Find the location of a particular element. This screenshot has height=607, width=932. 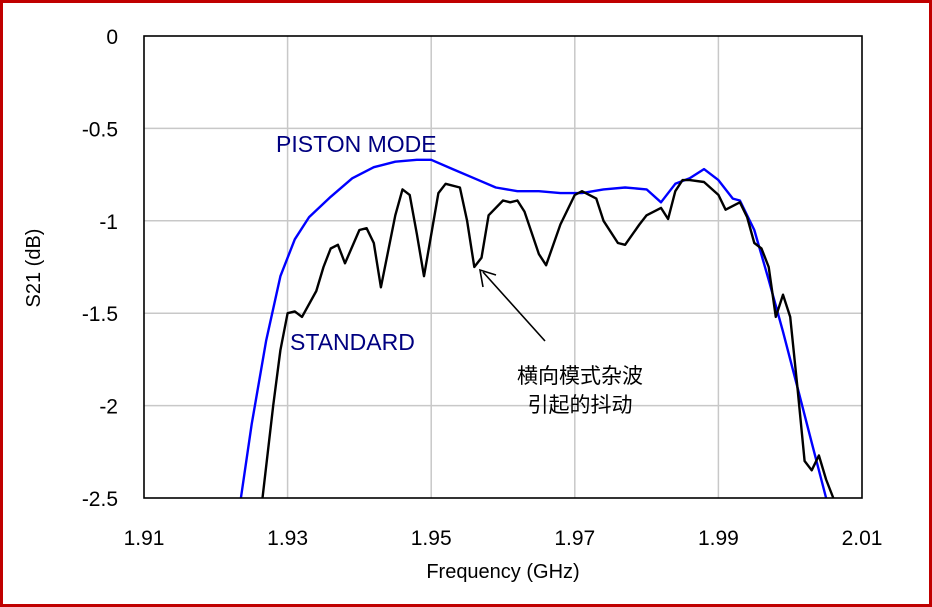

y-tick-label: -1 is located at coordinates (108, 222).